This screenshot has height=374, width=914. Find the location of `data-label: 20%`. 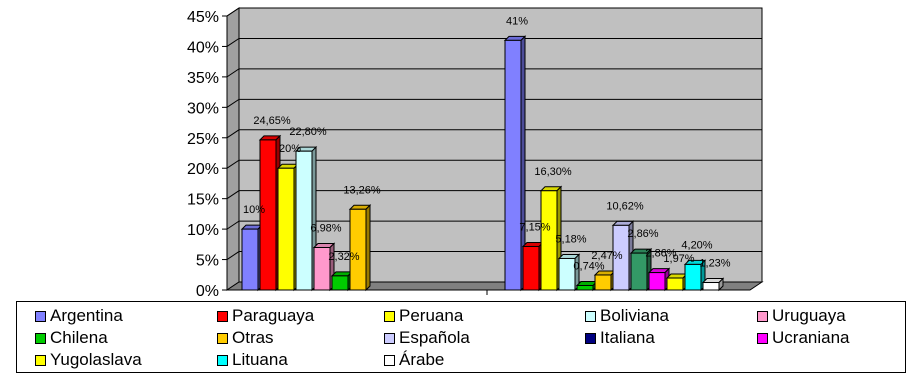

data-label: 20% is located at coordinates (290, 149).